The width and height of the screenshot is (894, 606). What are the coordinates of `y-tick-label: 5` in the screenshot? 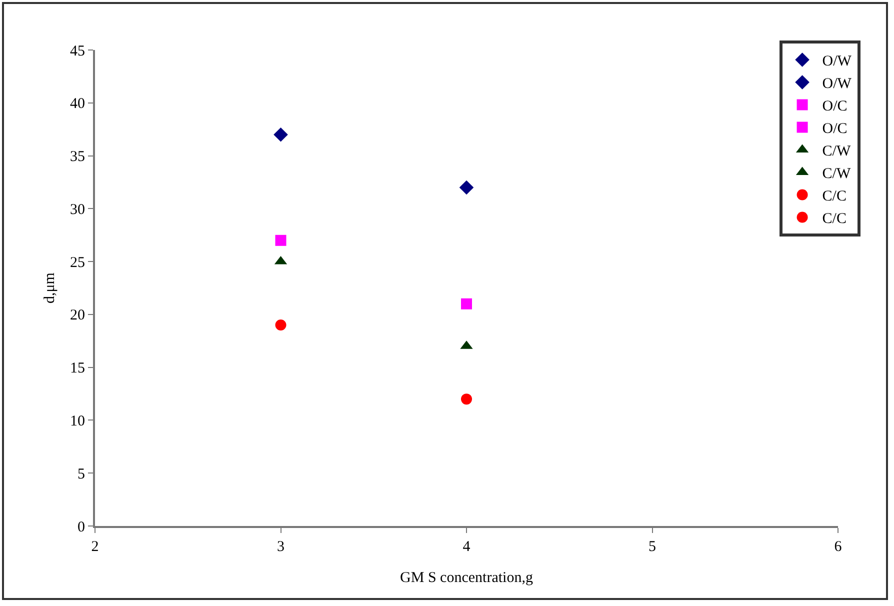 It's located at (81, 474).